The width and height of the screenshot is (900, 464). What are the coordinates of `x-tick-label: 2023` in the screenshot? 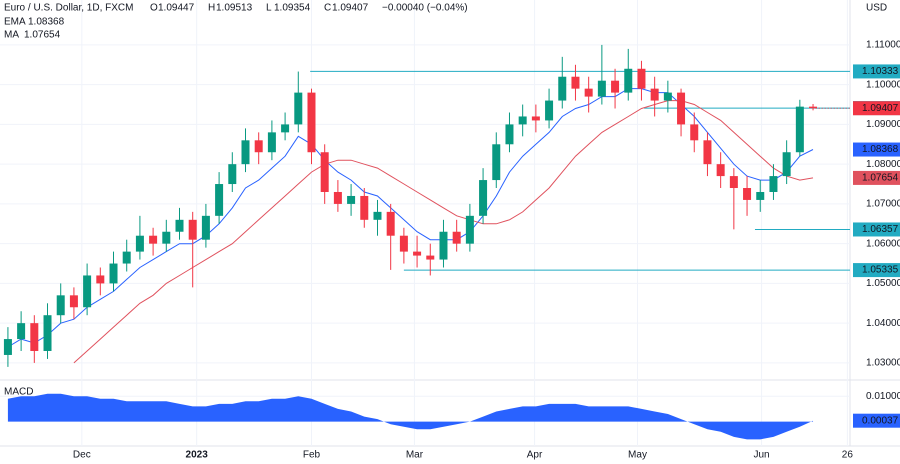 It's located at (197, 455).